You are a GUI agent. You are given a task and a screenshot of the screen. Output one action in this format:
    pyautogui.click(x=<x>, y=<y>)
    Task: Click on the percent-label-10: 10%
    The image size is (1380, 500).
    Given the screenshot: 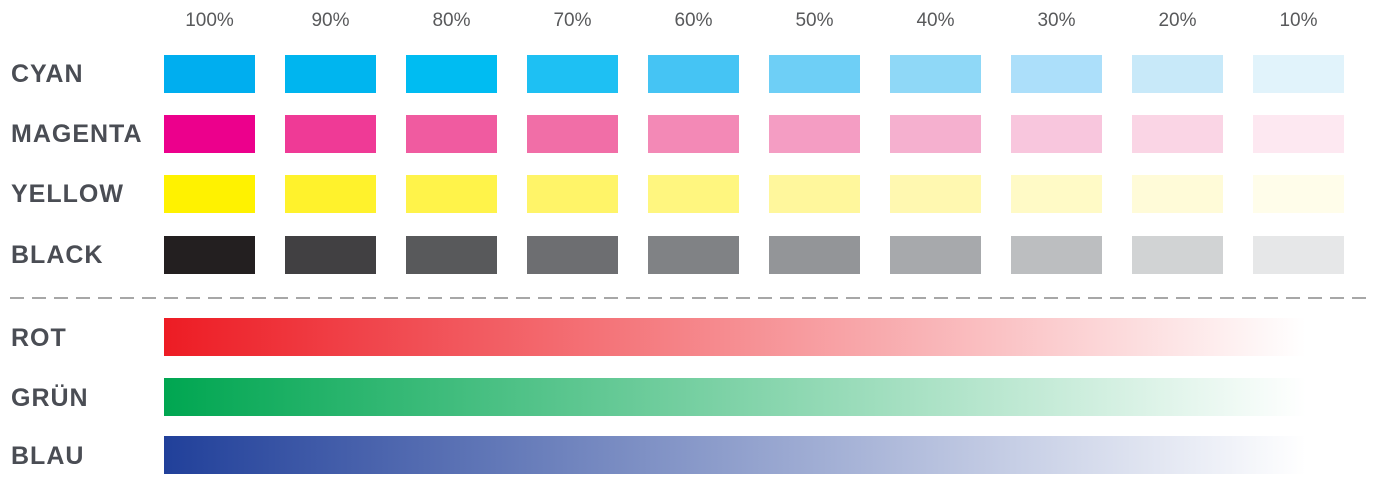 What is the action you would take?
    pyautogui.click(x=1298, y=20)
    